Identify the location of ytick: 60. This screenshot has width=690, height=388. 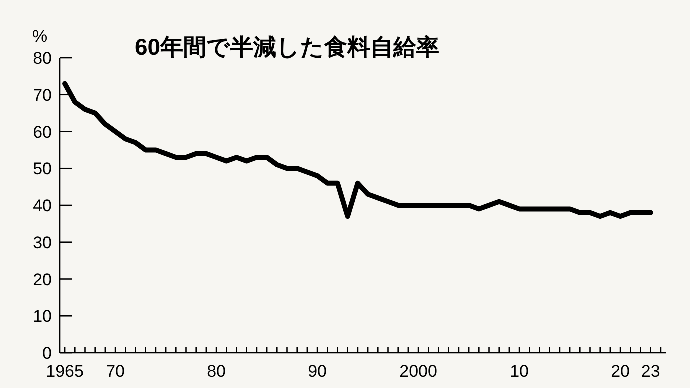
(42, 132).